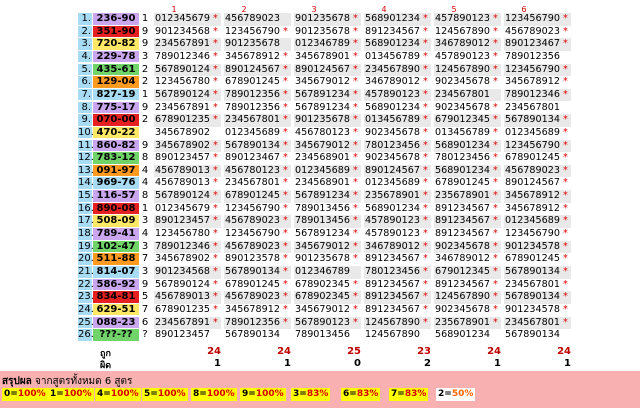  What do you see at coordinates (257, 183) in the screenshot?
I see `formula-cell: 234567801 *` at bounding box center [257, 183].